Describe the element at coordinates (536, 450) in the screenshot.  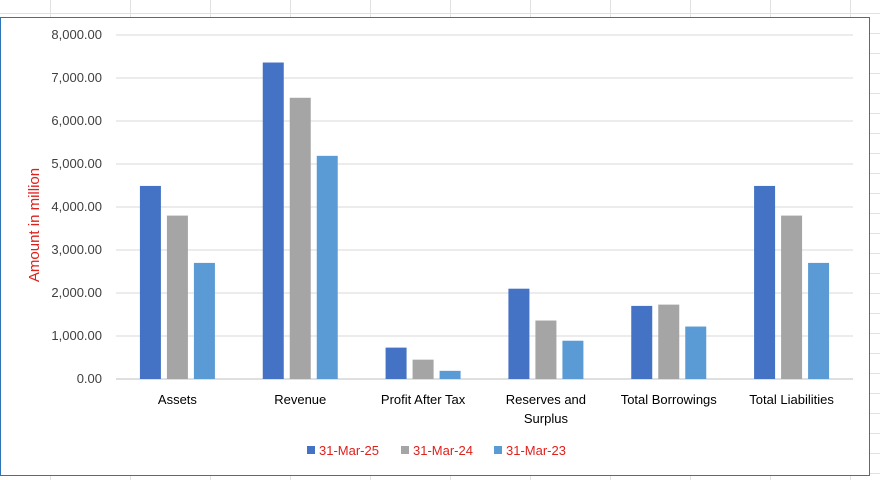
I see `legend-label: 31-Mar-23` at that location.